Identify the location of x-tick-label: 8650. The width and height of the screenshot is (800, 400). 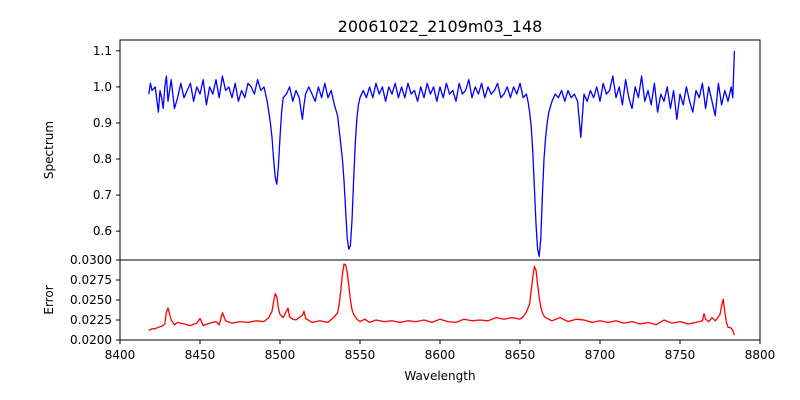
(520, 355).